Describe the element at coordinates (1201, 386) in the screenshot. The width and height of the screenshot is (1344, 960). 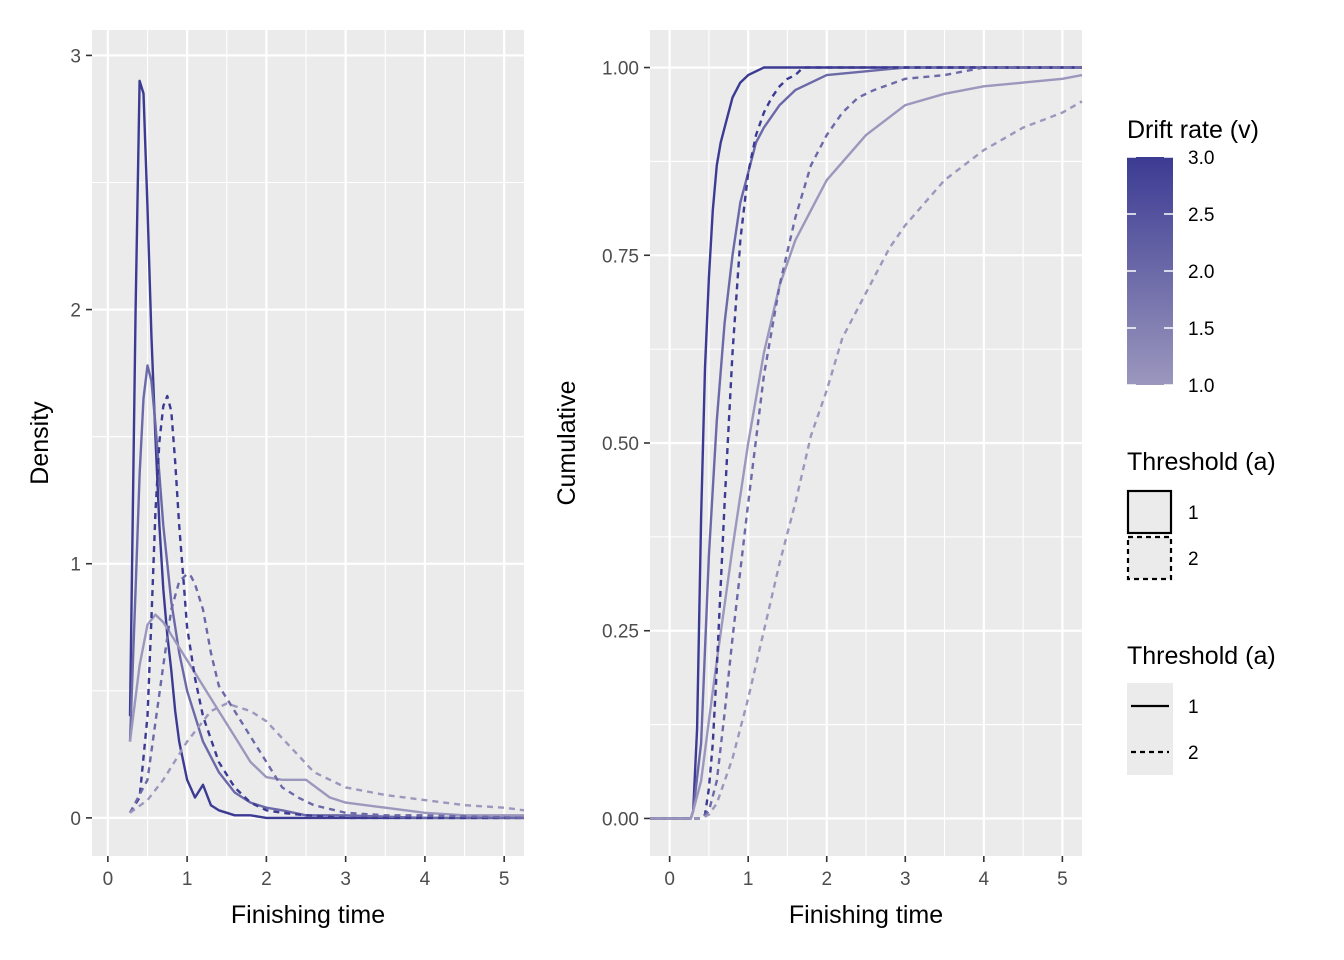
I see `colorbar-tick-label: 1.0` at that location.